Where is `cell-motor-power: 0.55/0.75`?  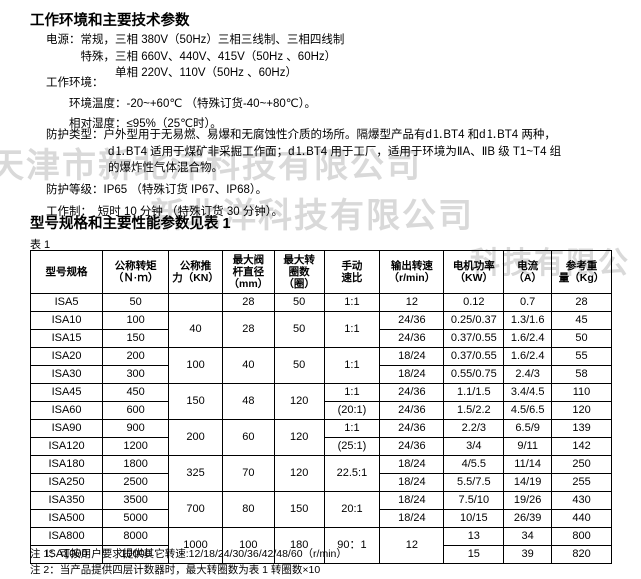 cell-motor-power: 0.55/0.75 is located at coordinates (474, 374).